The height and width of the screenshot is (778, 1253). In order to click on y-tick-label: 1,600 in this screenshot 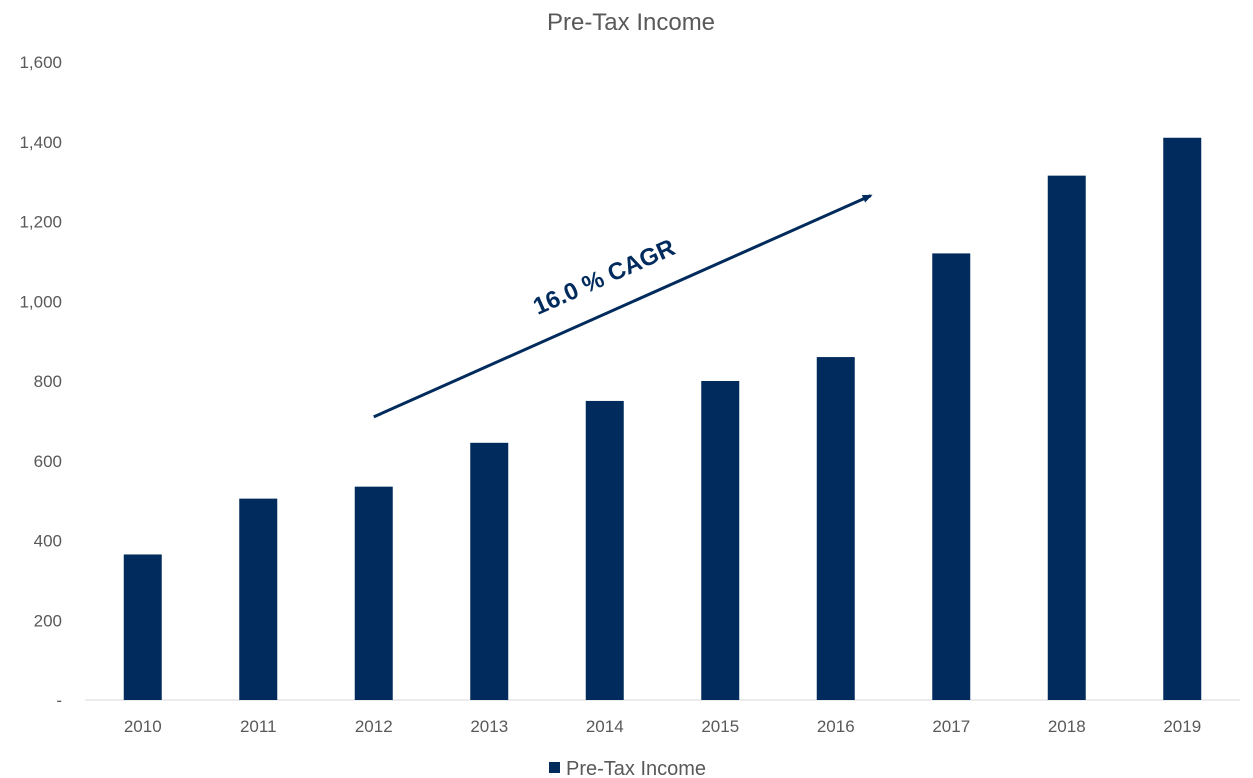, I will do `click(40, 62)`.